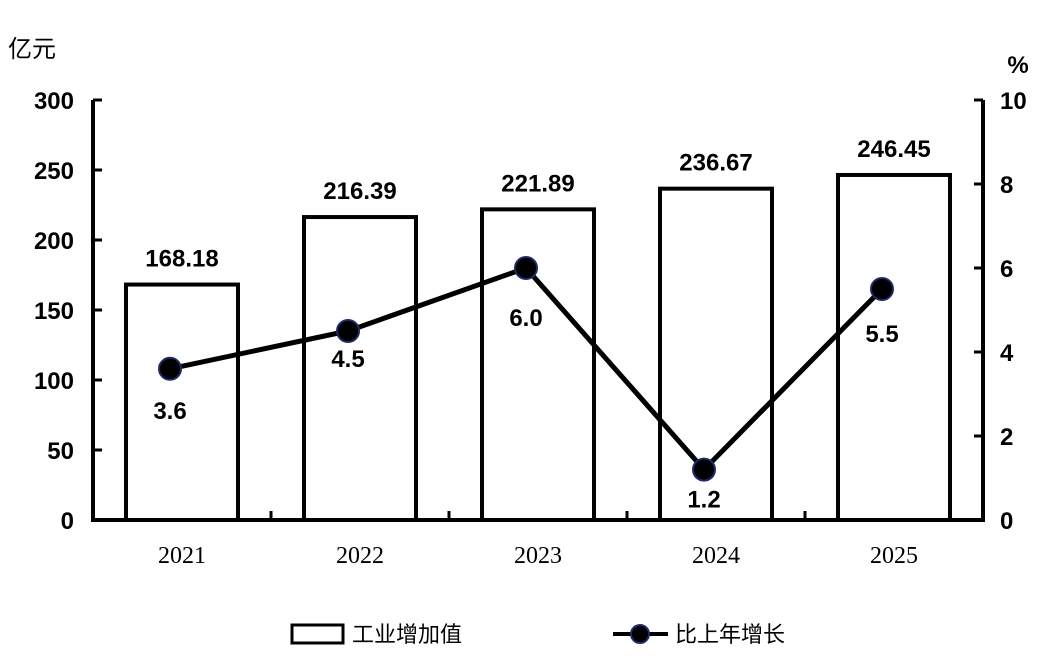  I want to click on left-axis-tick-label: 200, so click(54, 241).